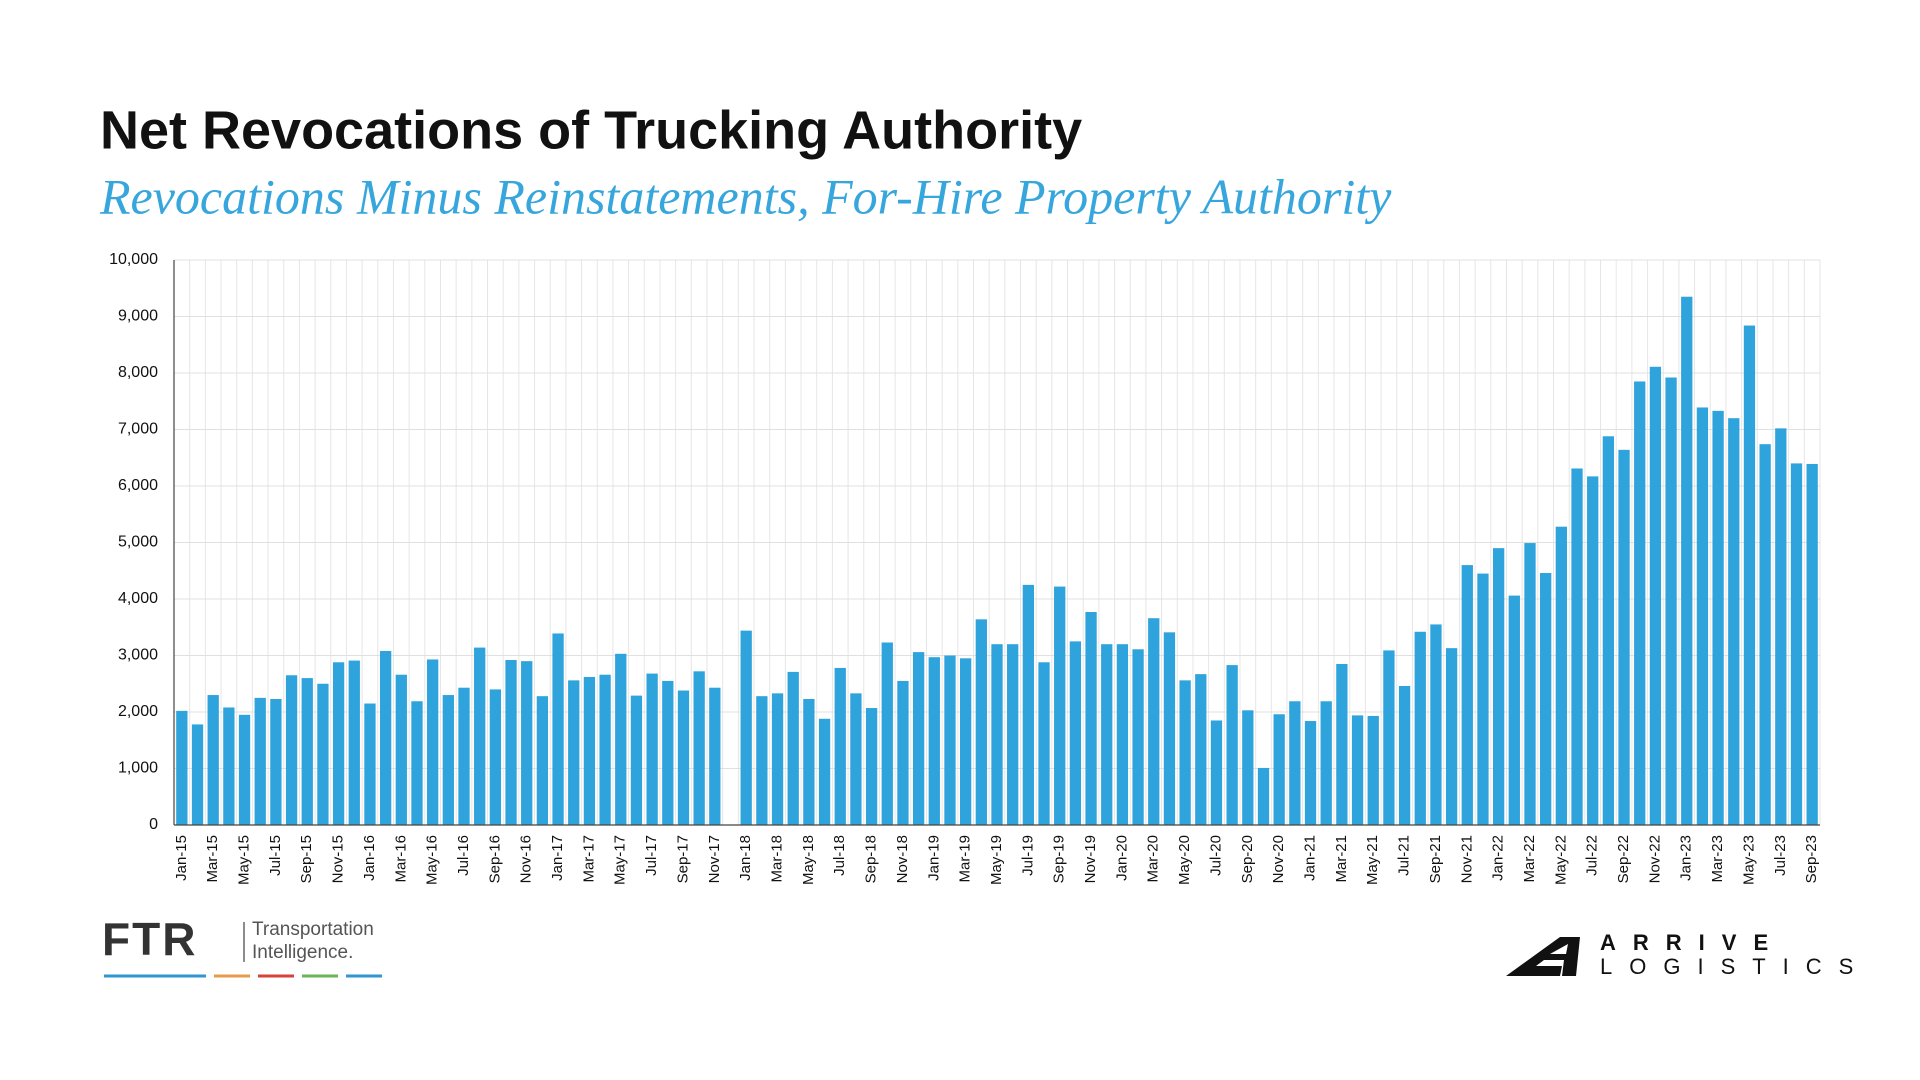 The width and height of the screenshot is (1920, 1080). What do you see at coordinates (138, 429) in the screenshot?
I see `y-tick-label: 7,000` at bounding box center [138, 429].